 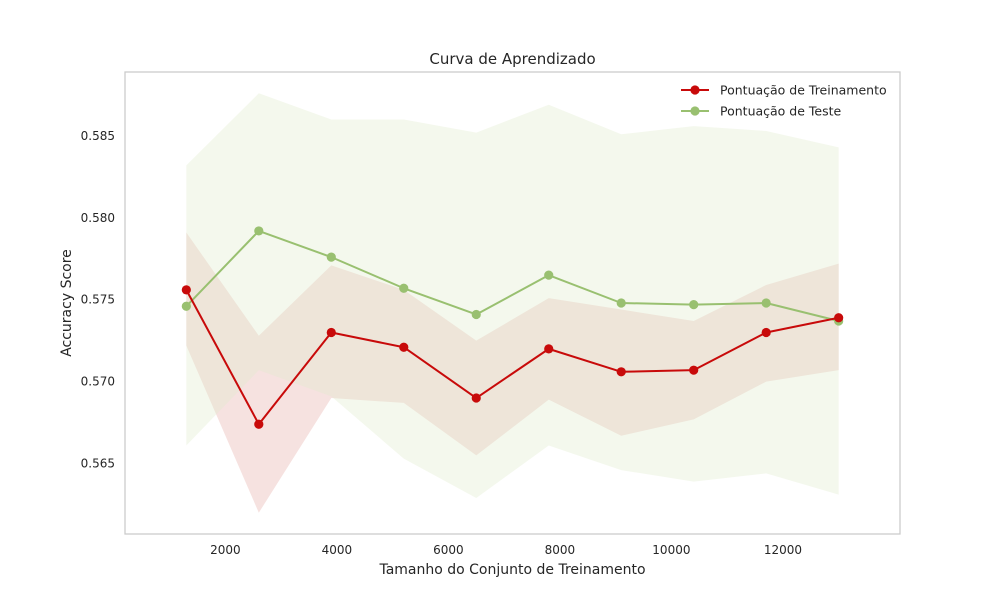 What do you see at coordinates (98, 136) in the screenshot?
I see `y-tick-label: 0.585` at bounding box center [98, 136].